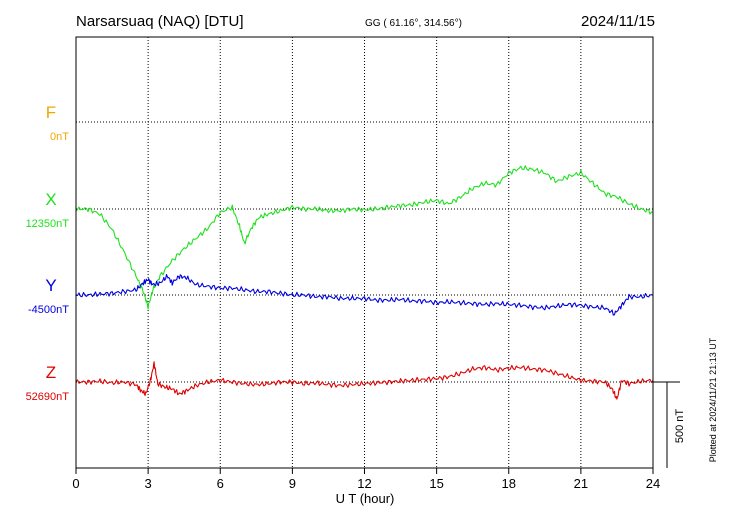 The width and height of the screenshot is (730, 520). Describe the element at coordinates (509, 483) in the screenshot. I see `x-tick-label: 18` at that location.